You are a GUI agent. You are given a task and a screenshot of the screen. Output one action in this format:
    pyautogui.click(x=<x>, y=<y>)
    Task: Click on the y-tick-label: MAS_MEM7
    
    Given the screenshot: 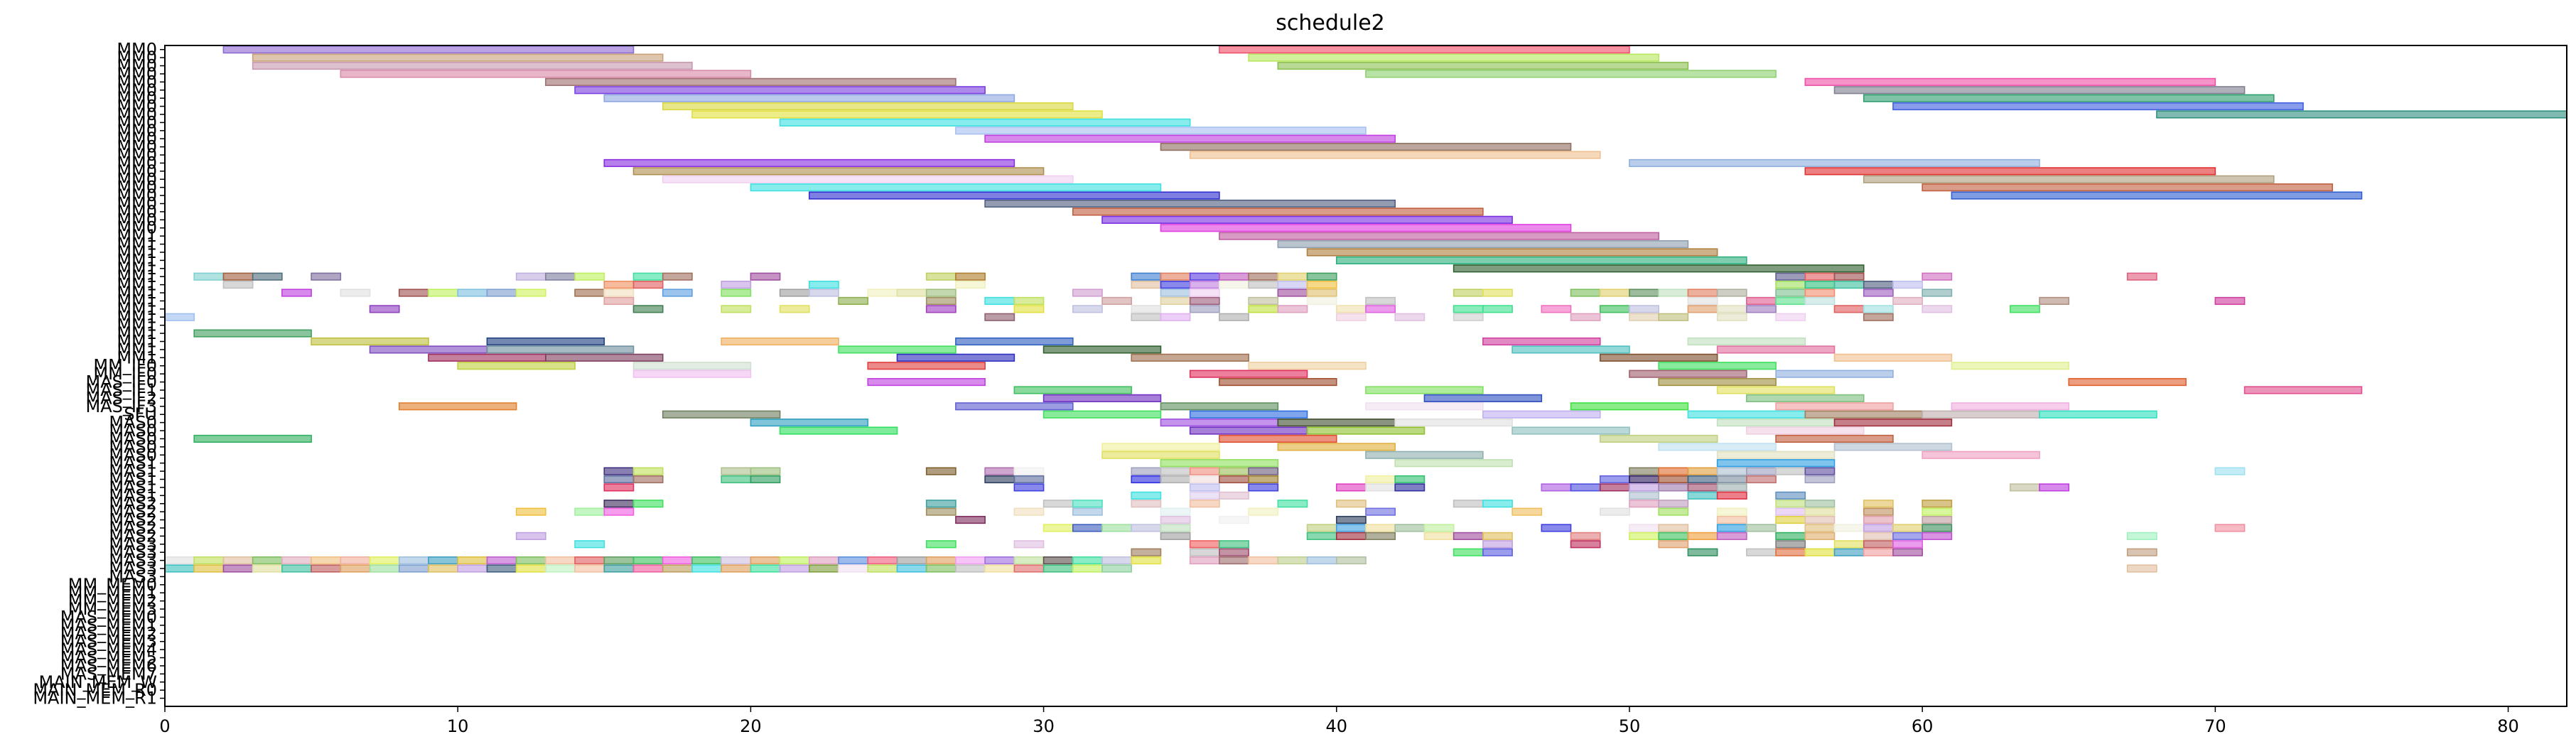 What is the action you would take?
    pyautogui.click(x=108, y=674)
    